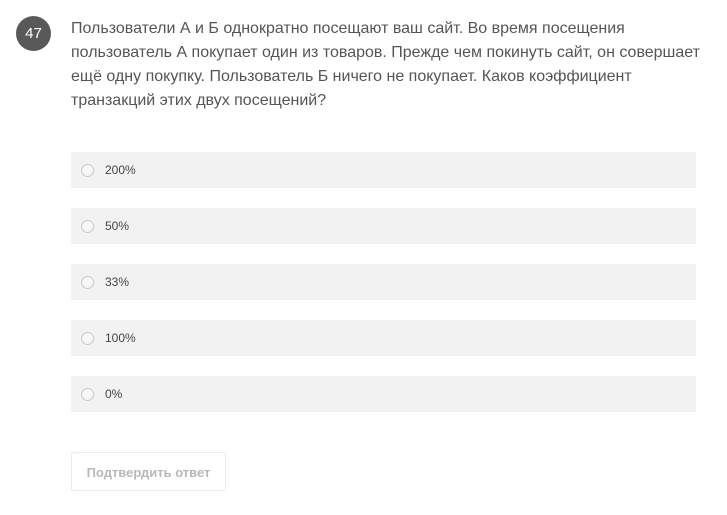  I want to click on answer-option-label: 33%, so click(117, 282).